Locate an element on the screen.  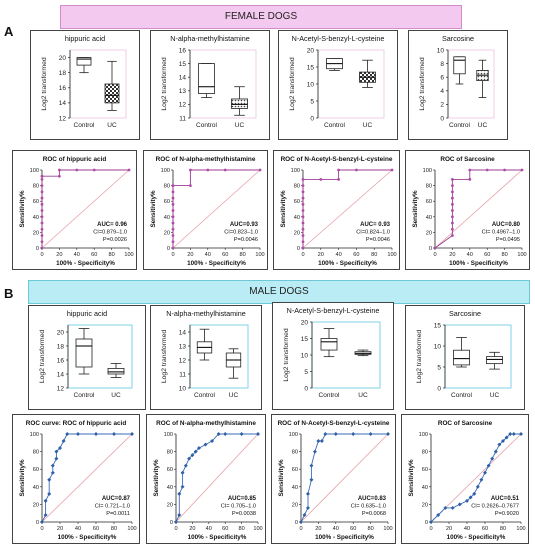
panel-letter-a: A is located at coordinates (9, 31).